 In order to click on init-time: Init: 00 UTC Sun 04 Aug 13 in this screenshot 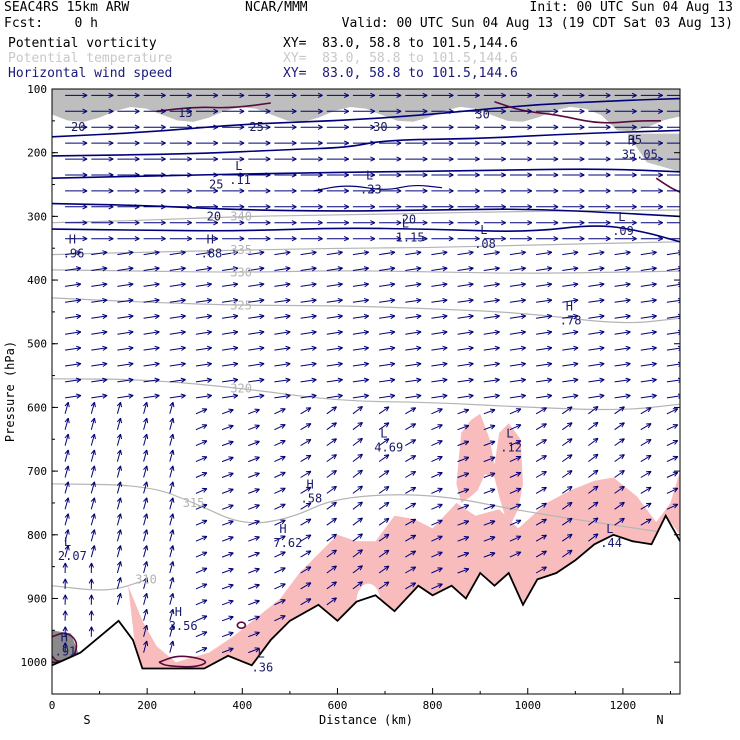, I will do `click(631, 7)`.